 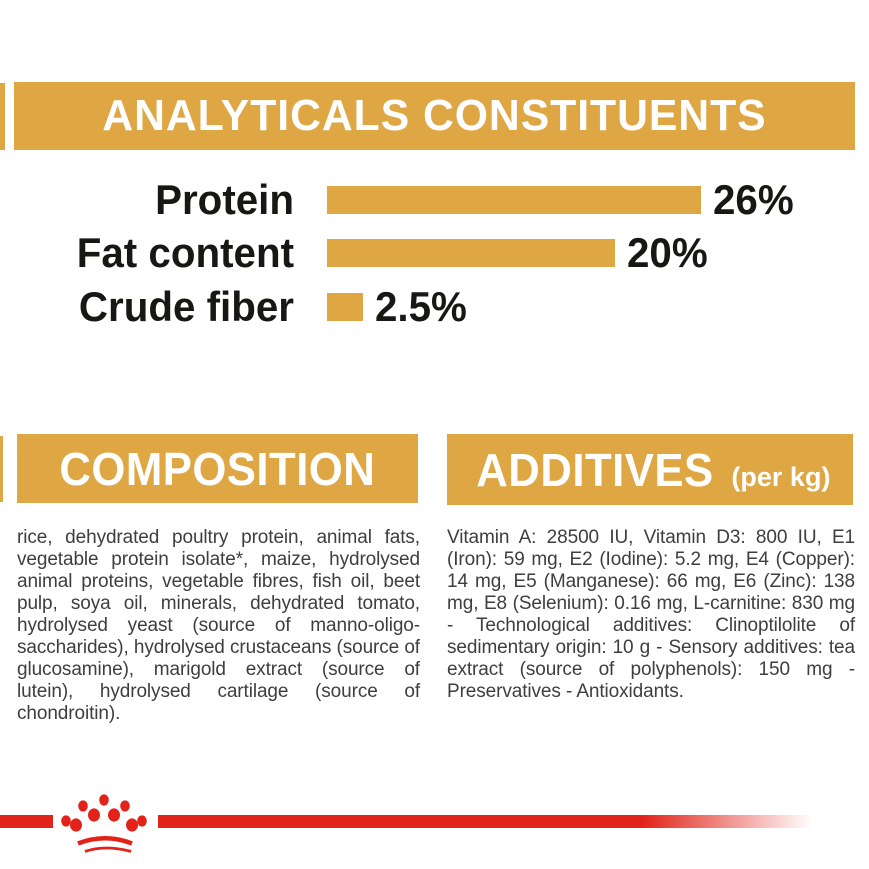 I want to click on analyticals-title: ANALYTICALS CONSTITUENTS, so click(x=434, y=115).